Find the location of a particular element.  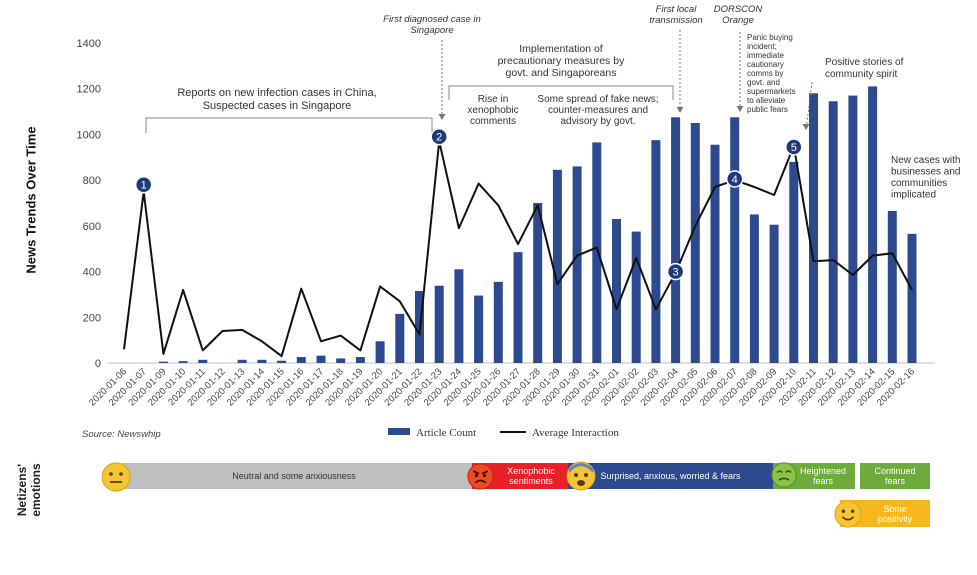

emotion-xenophobic-text: Xenophobic sentiments is located at coordinates (531, 476).